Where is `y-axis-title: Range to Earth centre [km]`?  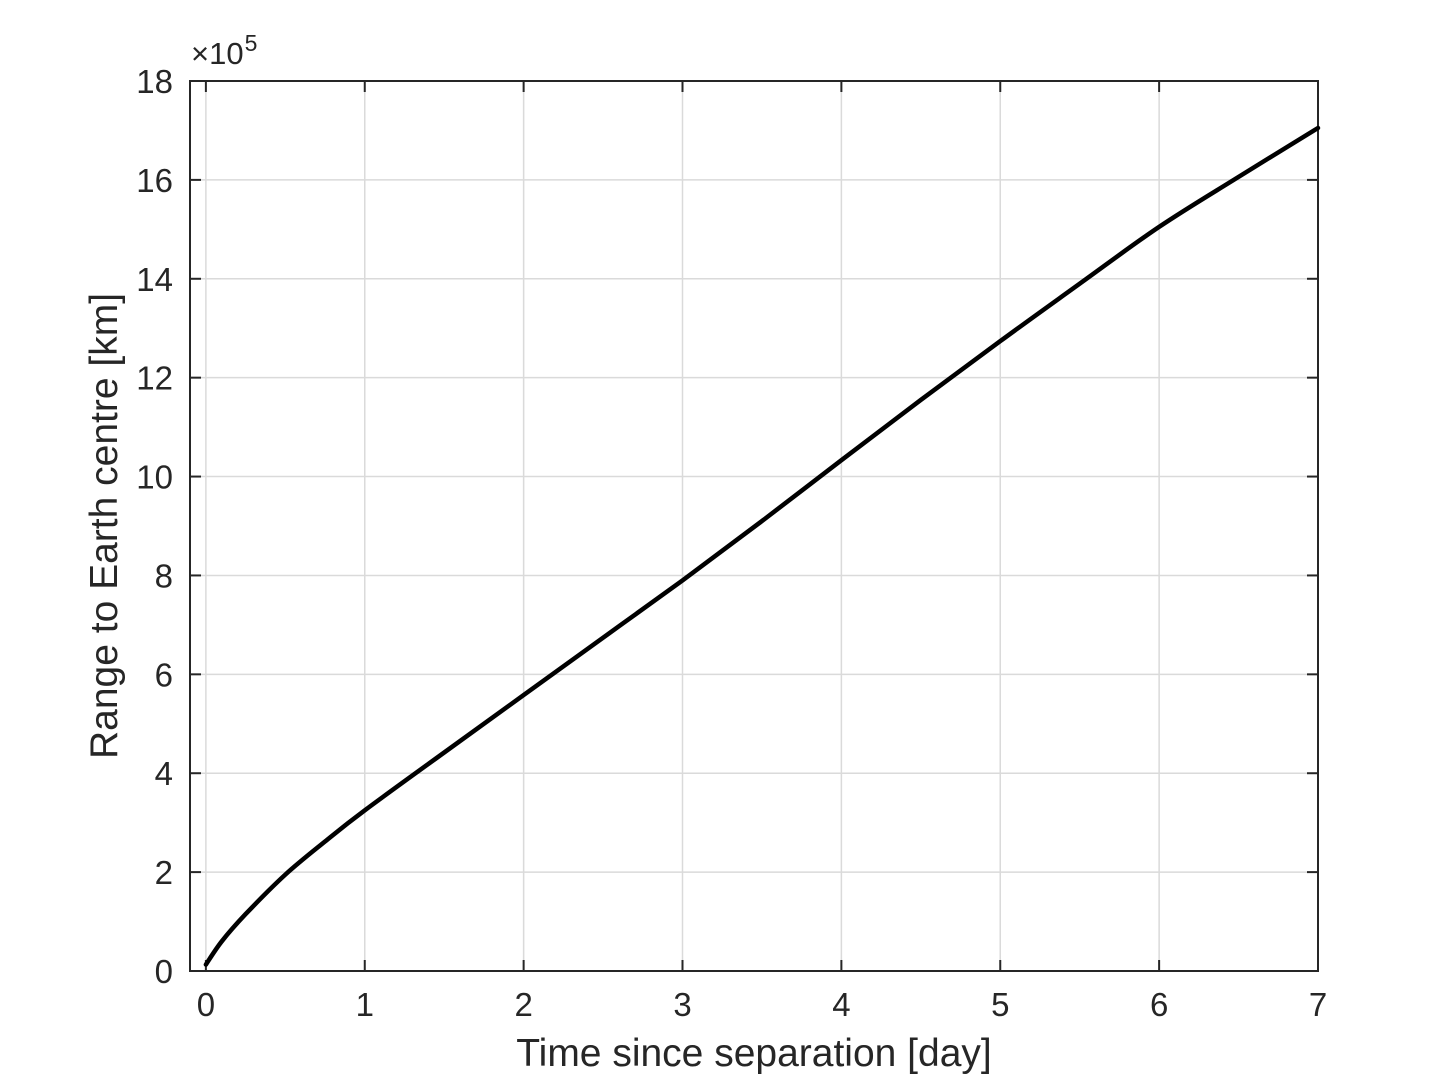 y-axis-title: Range to Earth centre [km] is located at coordinates (104, 526).